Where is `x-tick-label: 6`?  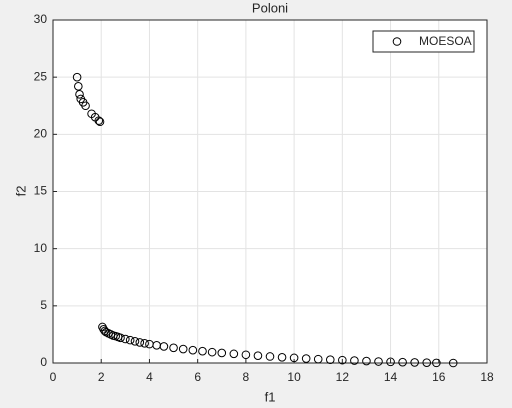 x-tick-label: 6 is located at coordinates (197, 377).